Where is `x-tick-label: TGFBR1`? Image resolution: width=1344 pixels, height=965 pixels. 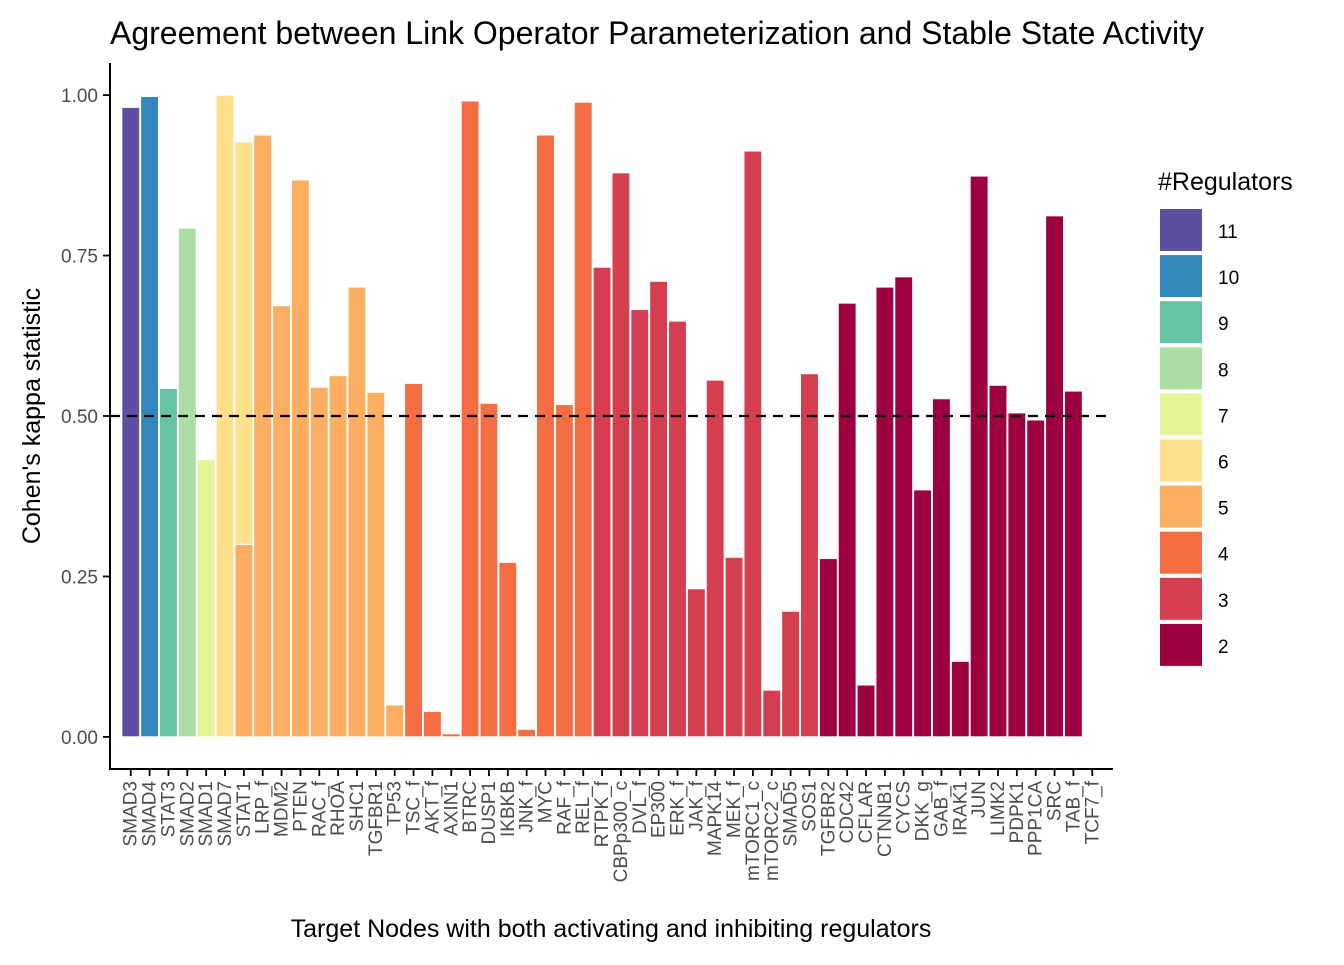
x-tick-label: TGFBR1 is located at coordinates (376, 818).